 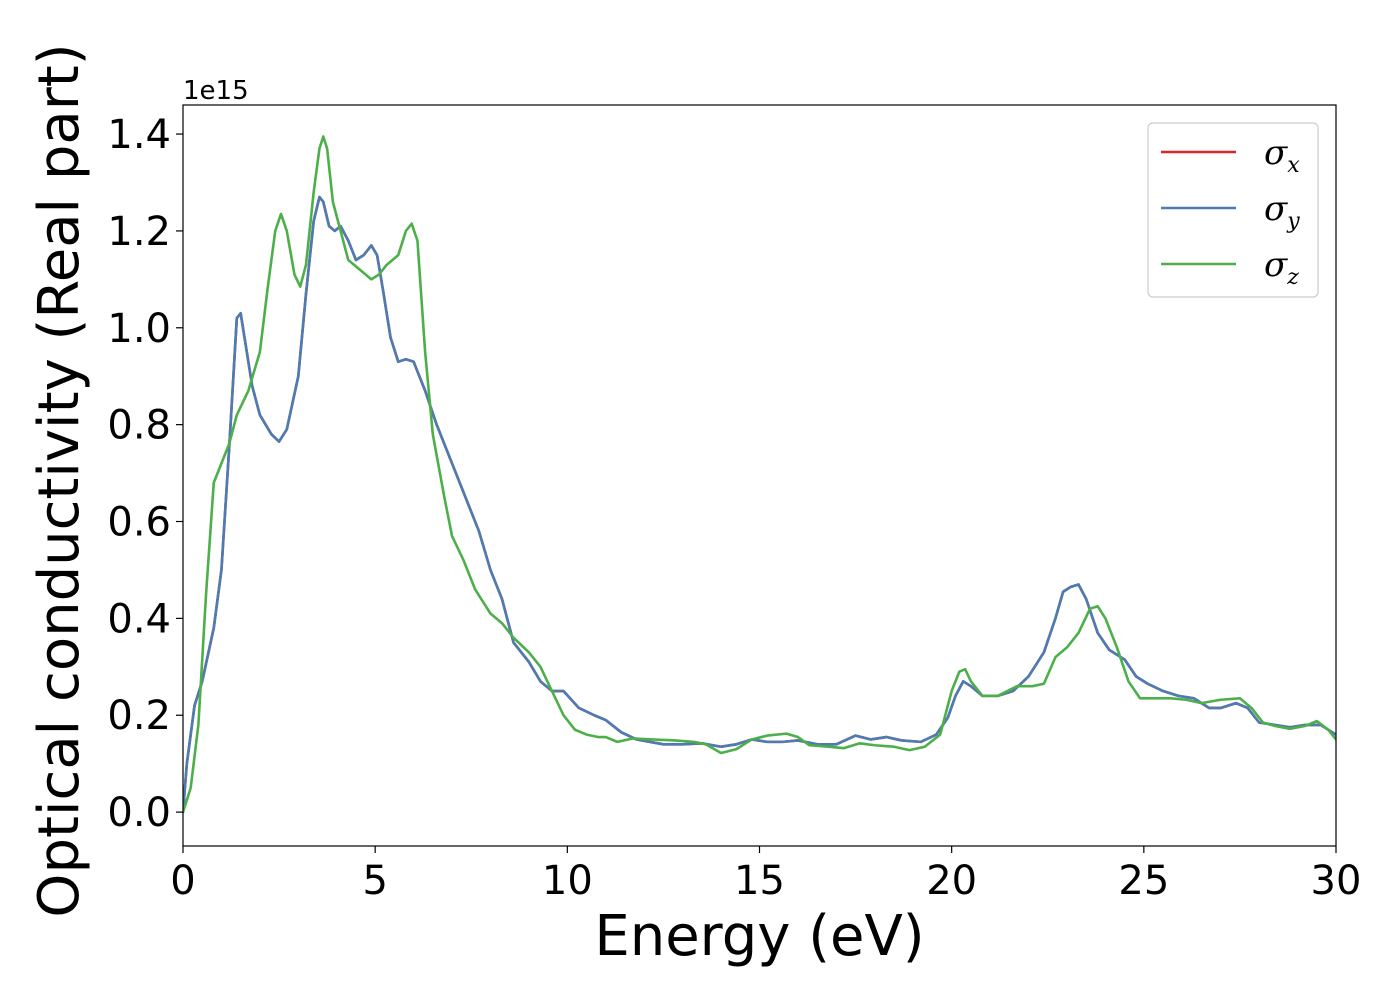 I want to click on x-tick-label: 5, so click(x=374, y=881).